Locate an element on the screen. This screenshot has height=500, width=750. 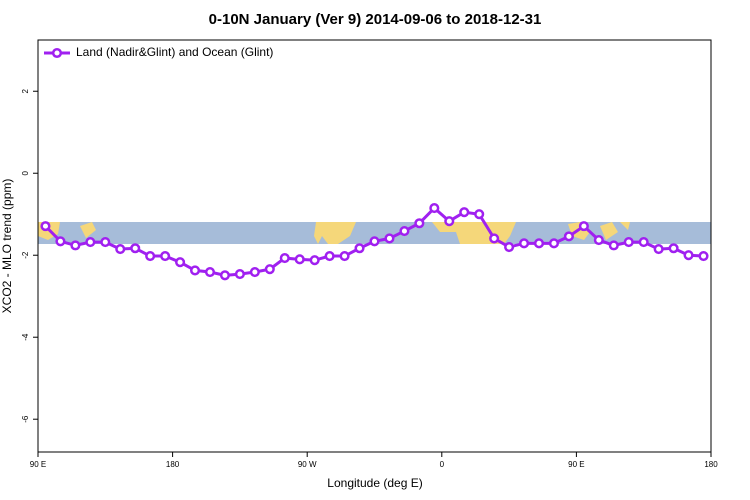
map-background is located at coordinates (374, 233).